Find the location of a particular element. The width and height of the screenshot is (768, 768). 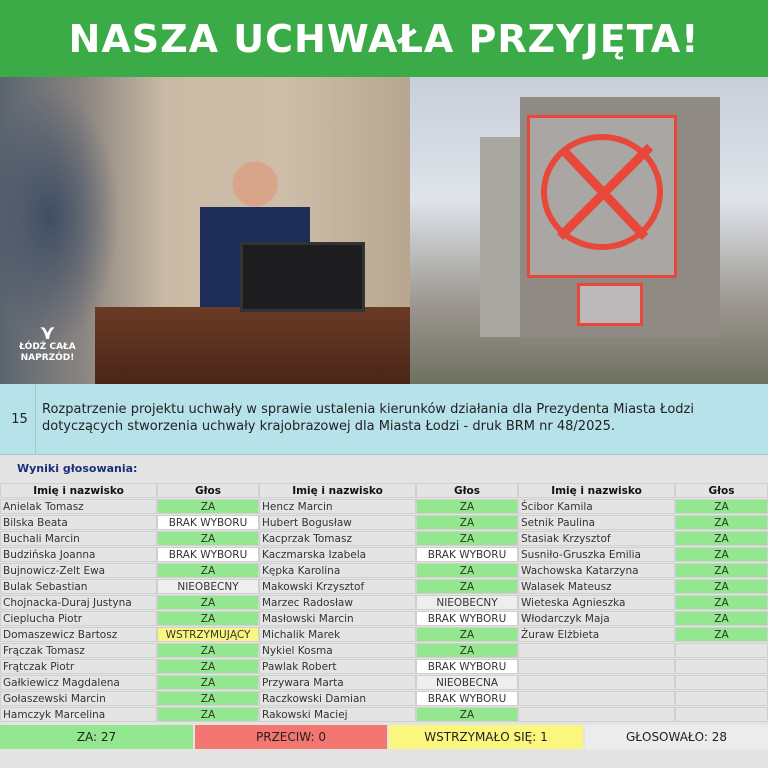

member-name: Chojnacka-Duraj Justyna is located at coordinates (78, 602).